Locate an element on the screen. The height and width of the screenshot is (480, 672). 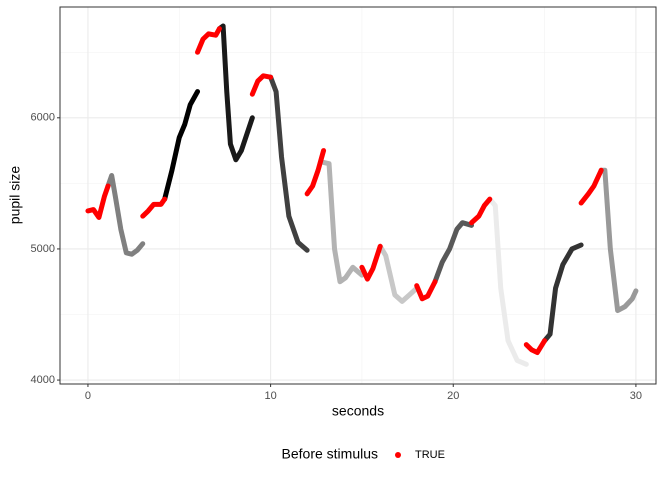
x-tick-label: 30 is located at coordinates (636, 396).